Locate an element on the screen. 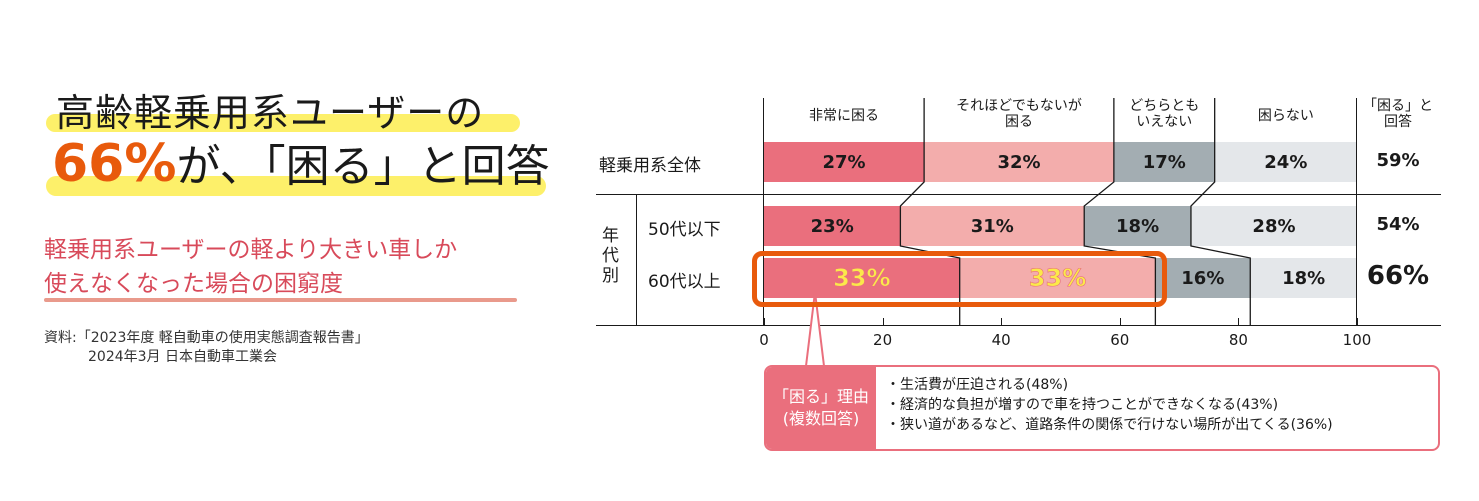 This screenshot has height=501, width=1479. group-divider is located at coordinates (1018, 194).